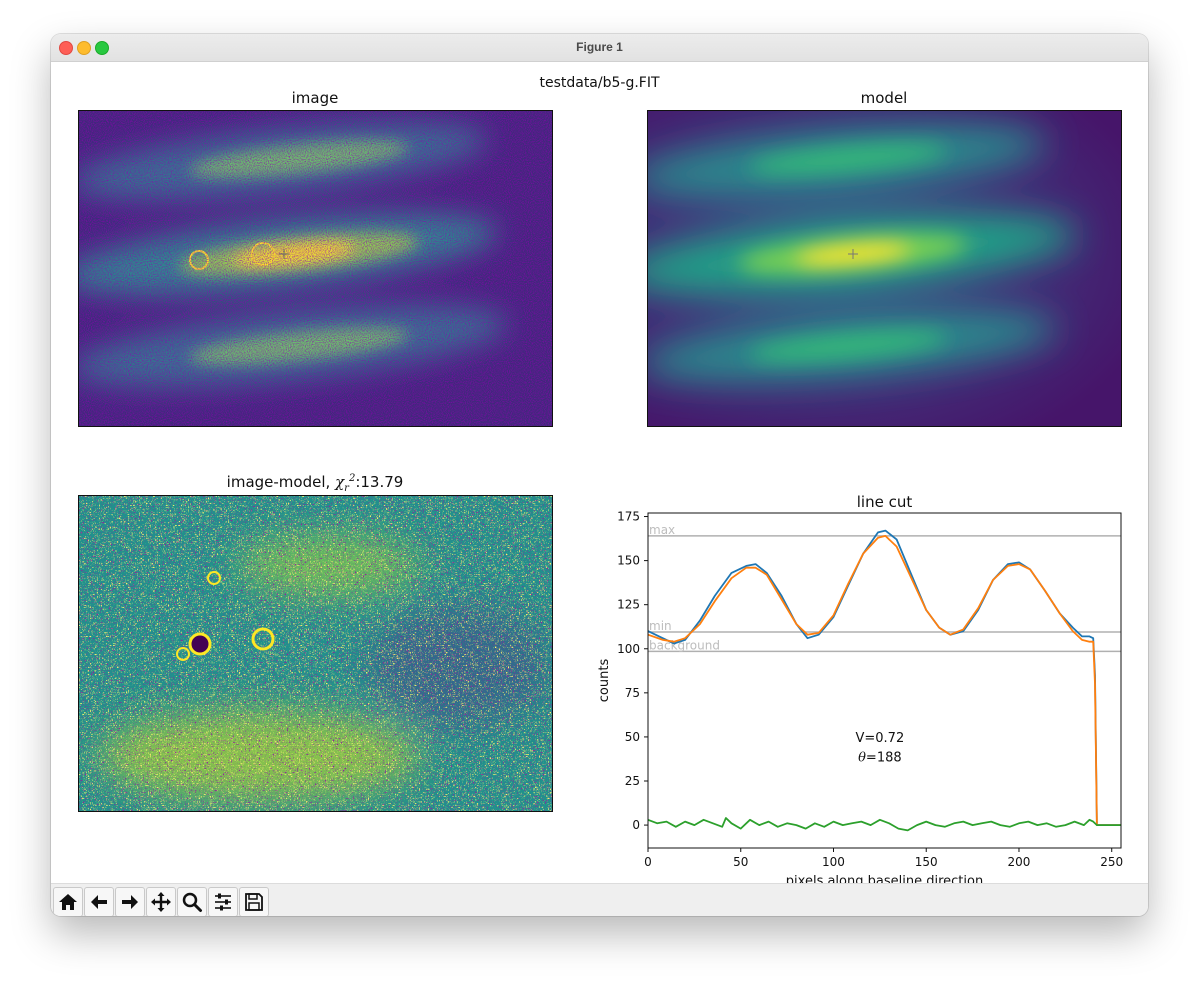 The image size is (1200, 984). I want to click on close-window-button, so click(66, 48).